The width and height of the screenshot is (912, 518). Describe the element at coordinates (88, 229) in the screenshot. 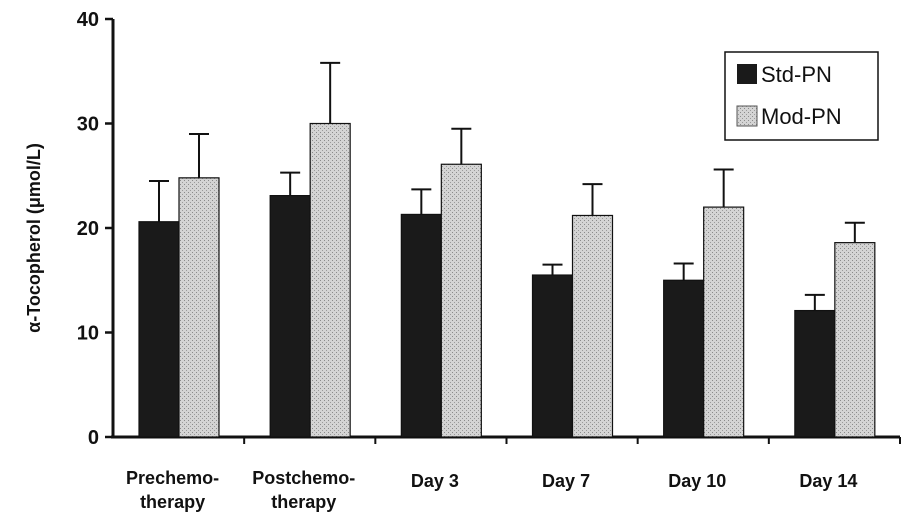

I see `y-tick-label: 20` at that location.